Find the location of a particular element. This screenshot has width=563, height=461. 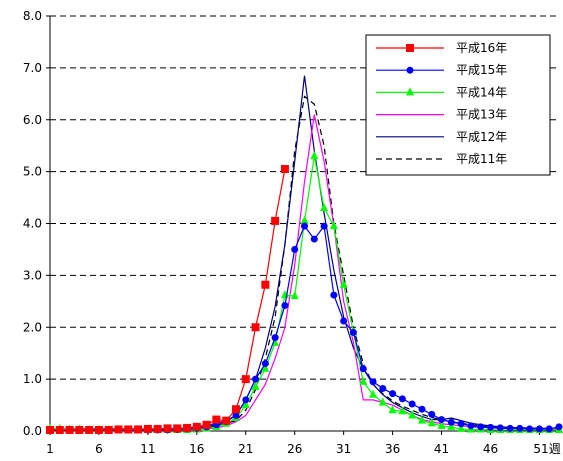

x-tick-label: 36 is located at coordinates (392, 449).